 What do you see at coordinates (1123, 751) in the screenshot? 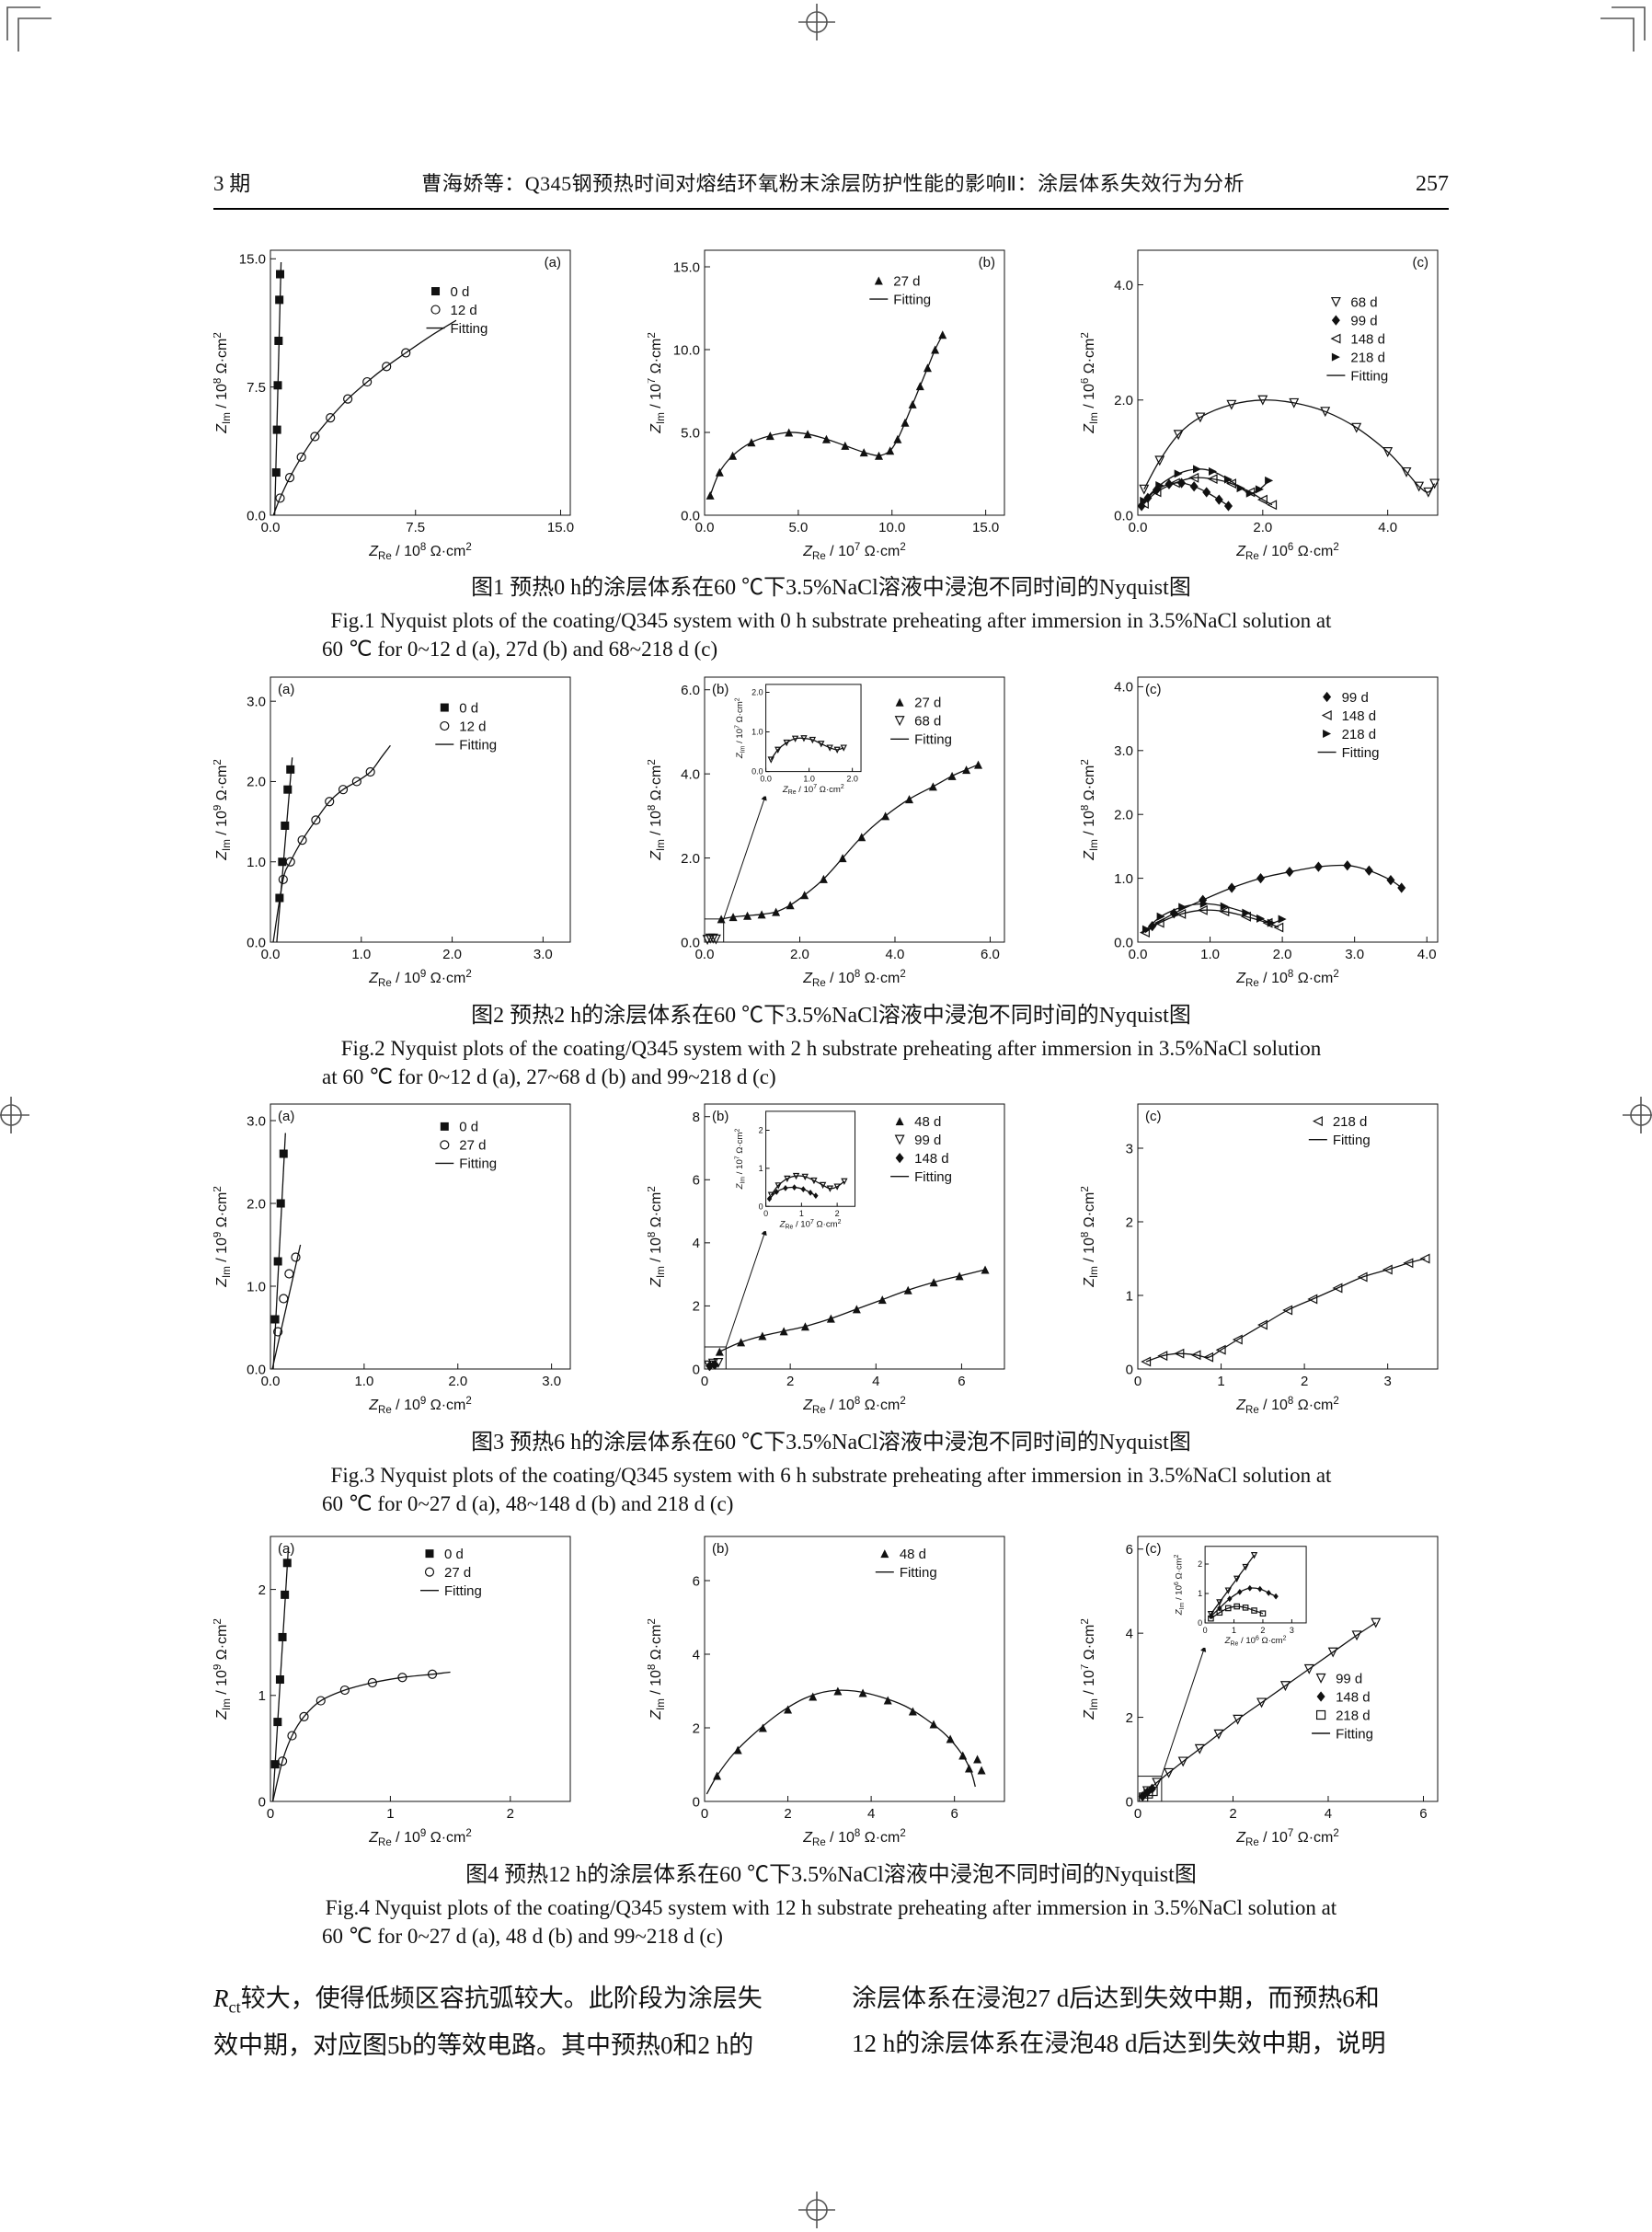
I see `svg-text: 3.0` at bounding box center [1123, 751].